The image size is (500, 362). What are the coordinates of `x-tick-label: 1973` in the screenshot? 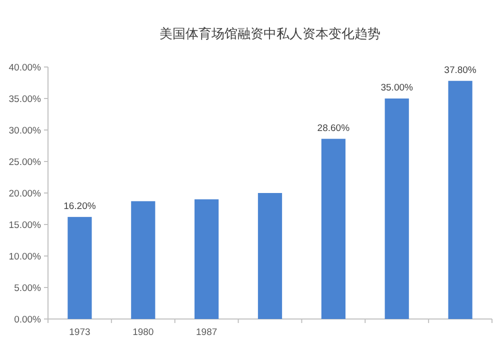 It's located at (79, 332).